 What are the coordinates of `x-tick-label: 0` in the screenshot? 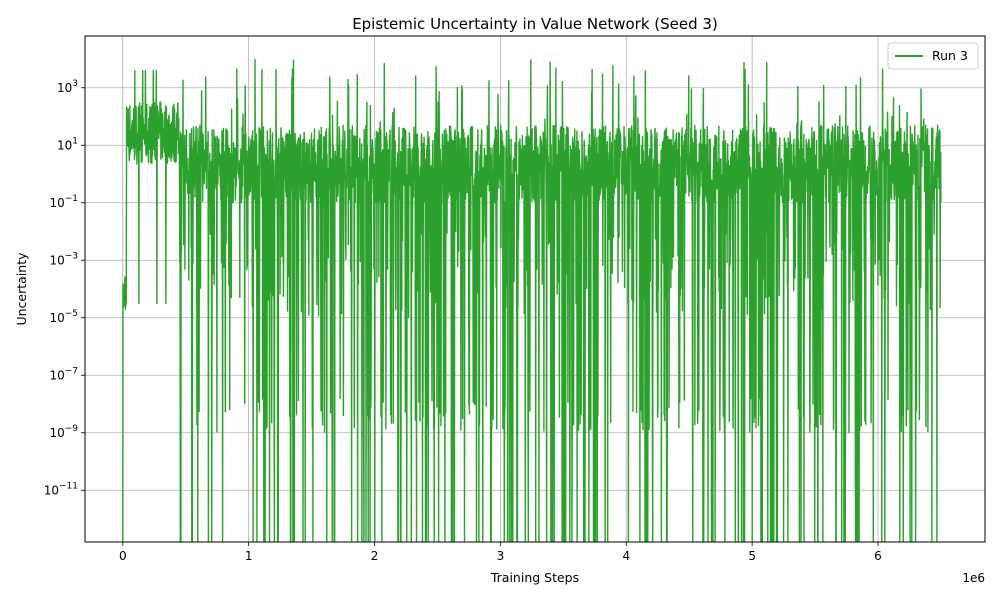 It's located at (123, 556).